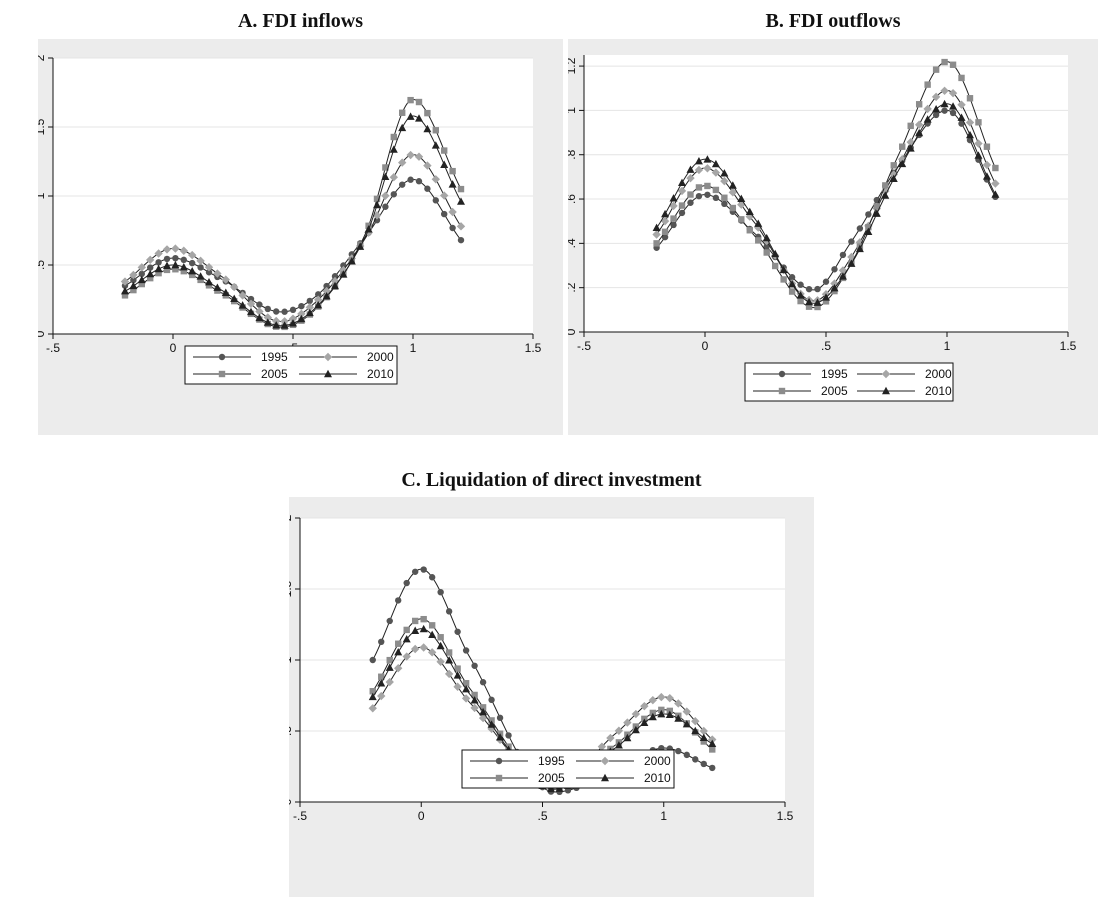 Image resolution: width=1099 pixels, height=901 pixels. Describe the element at coordinates (705, 346) in the screenshot. I see `x-tick-label: 0` at that location.